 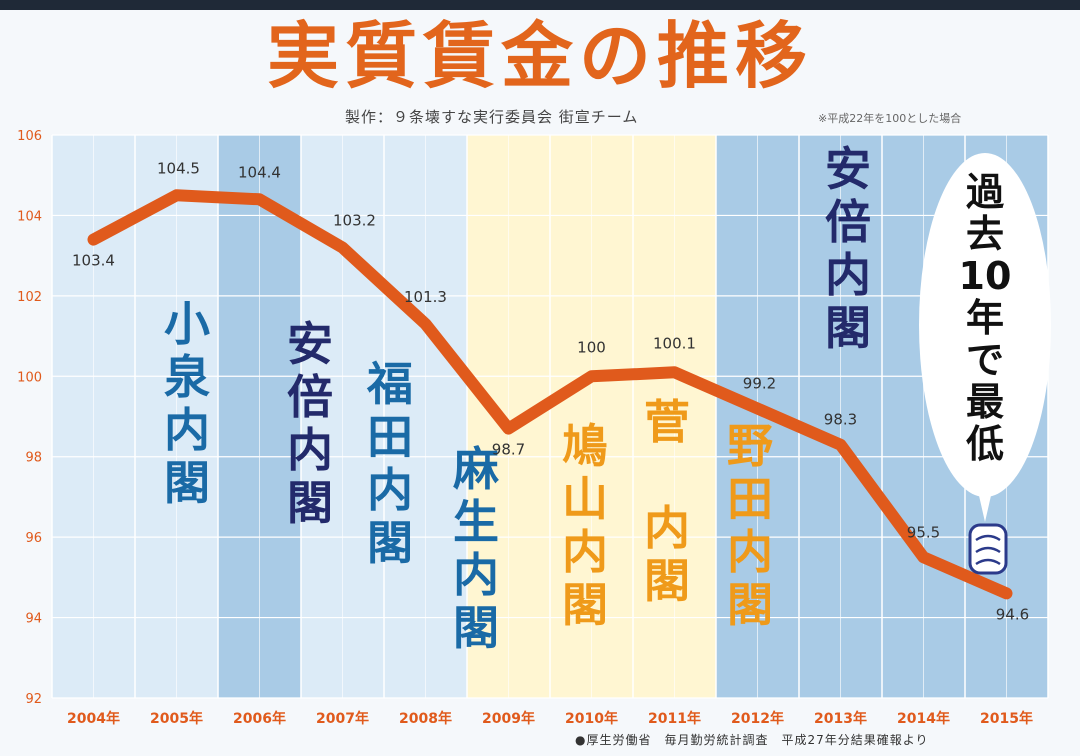 I want to click on y-tick-label: 100, so click(x=29, y=377).